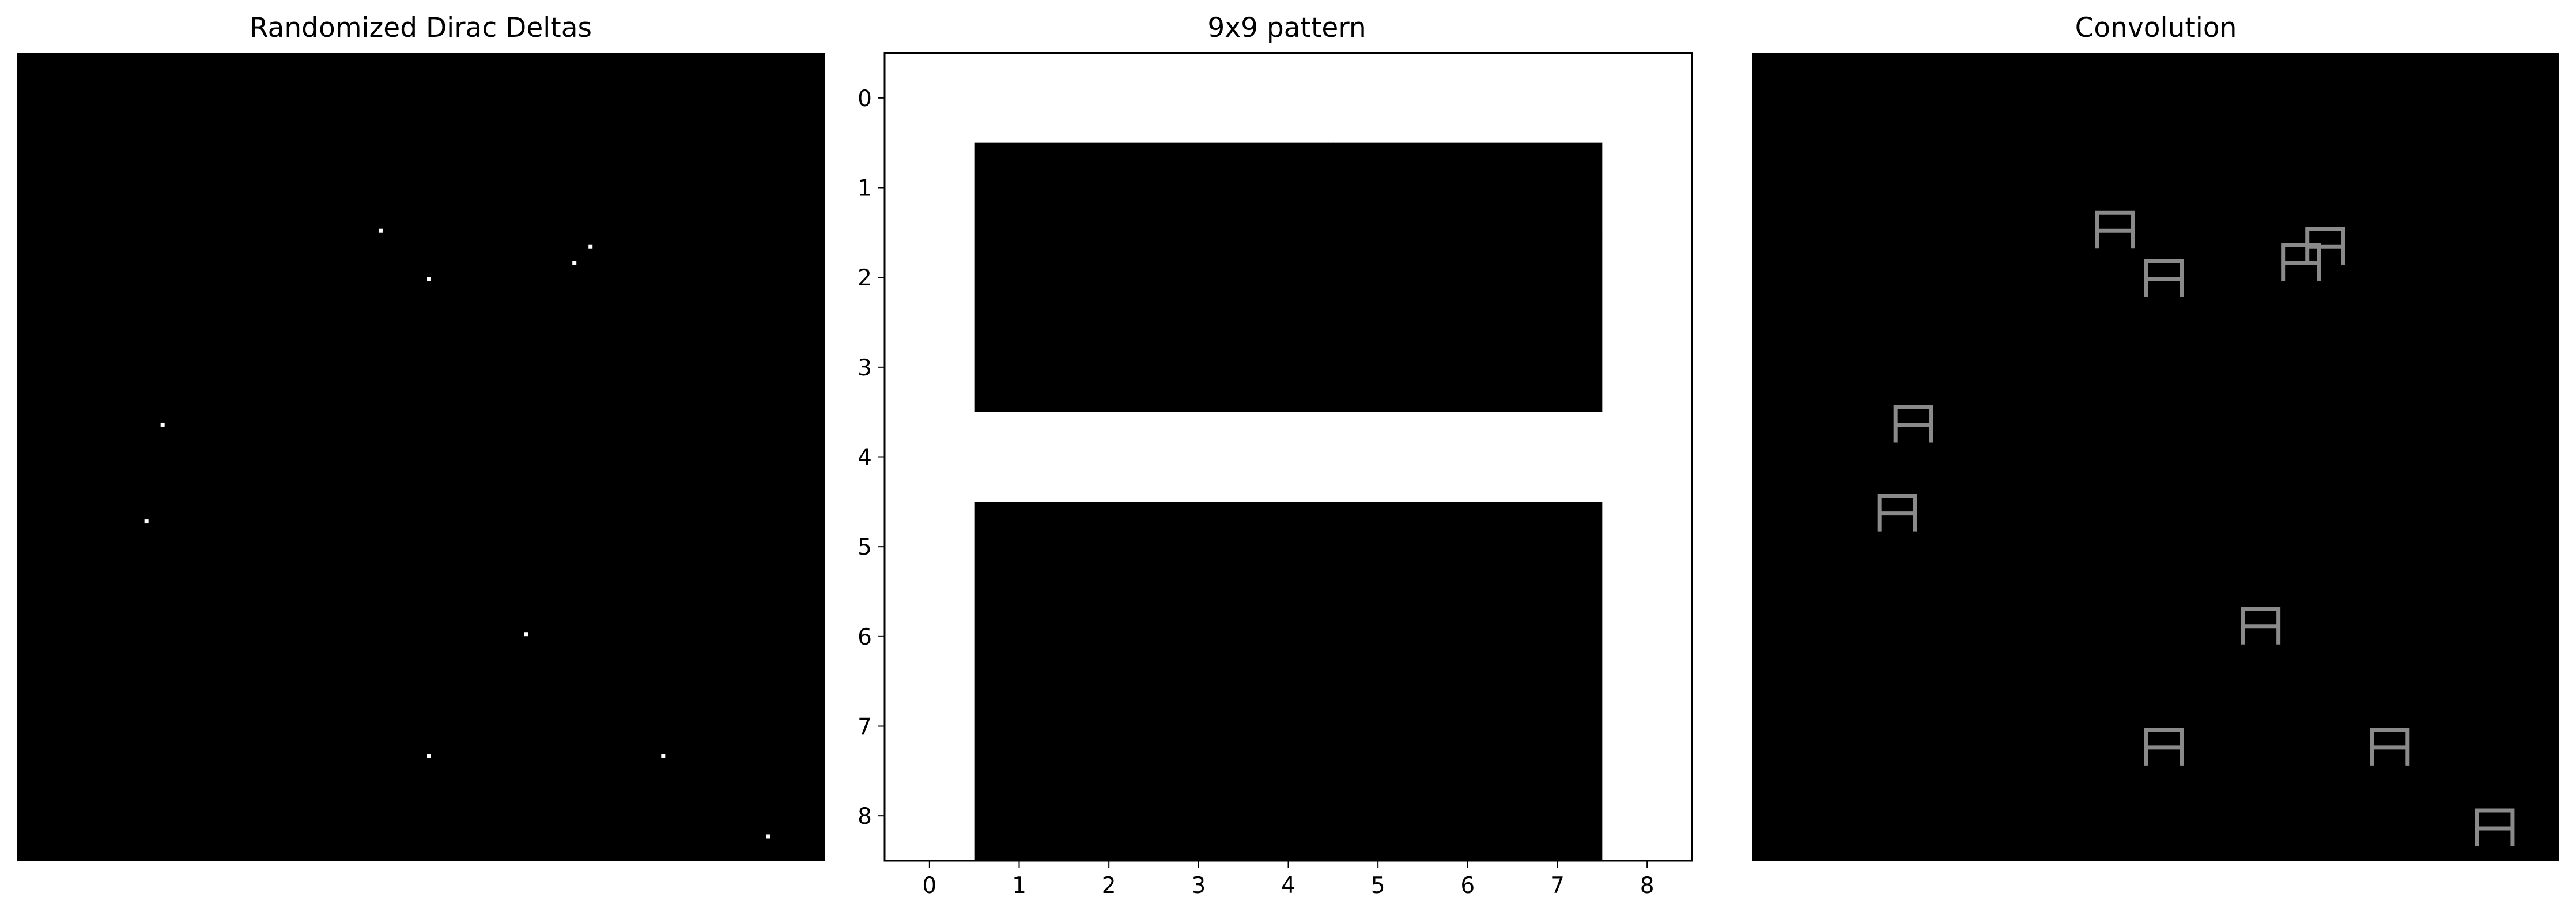 Image resolution: width=2576 pixels, height=919 pixels. What do you see at coordinates (865, 189) in the screenshot?
I see `y-tick-label-1: 1` at bounding box center [865, 189].